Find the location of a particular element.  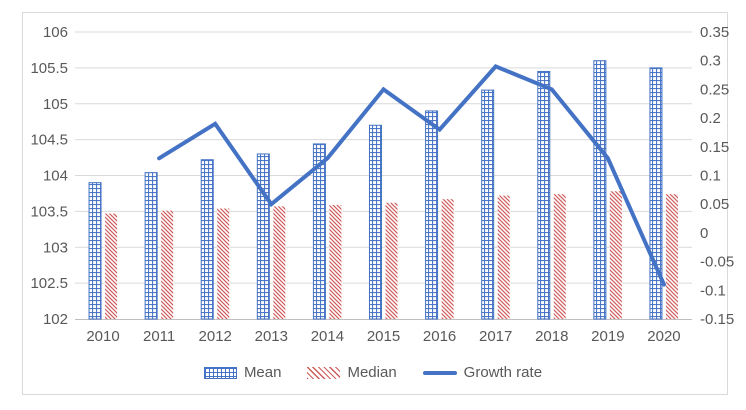

svg-text: 2013 is located at coordinates (271, 336).